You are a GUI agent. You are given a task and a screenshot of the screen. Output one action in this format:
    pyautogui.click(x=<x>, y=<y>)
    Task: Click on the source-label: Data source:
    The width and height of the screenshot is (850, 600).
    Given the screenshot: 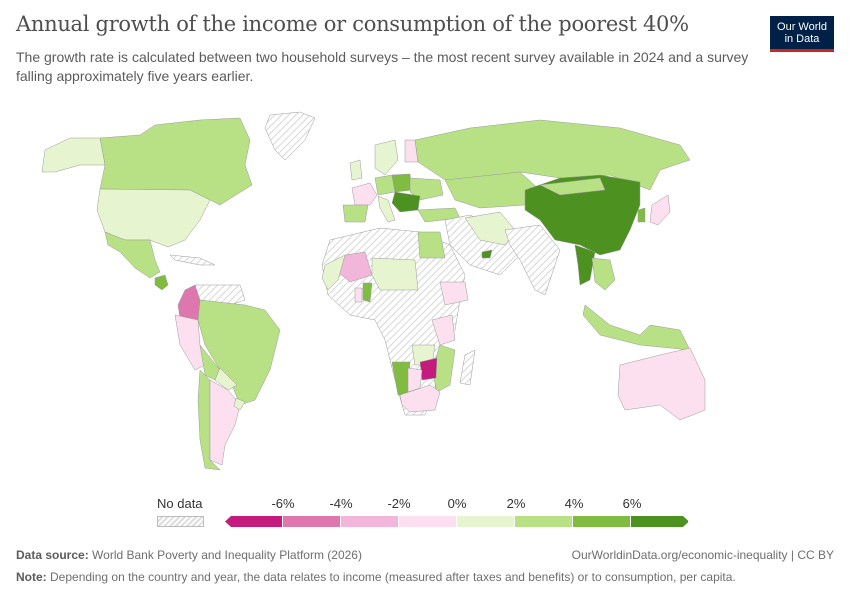 What is the action you would take?
    pyautogui.click(x=52, y=555)
    